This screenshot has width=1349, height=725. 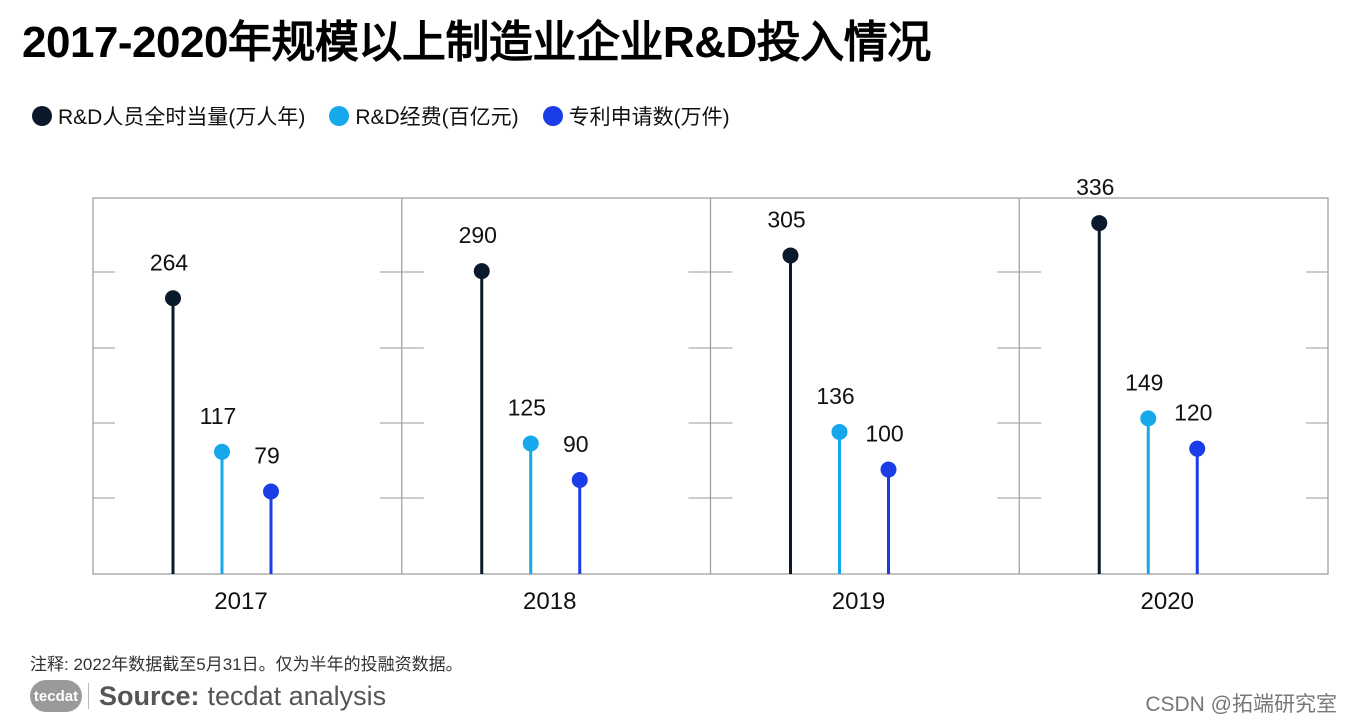 I want to click on legend-item-personnel: R&D人员全时当量(万人年), so click(x=168, y=116).